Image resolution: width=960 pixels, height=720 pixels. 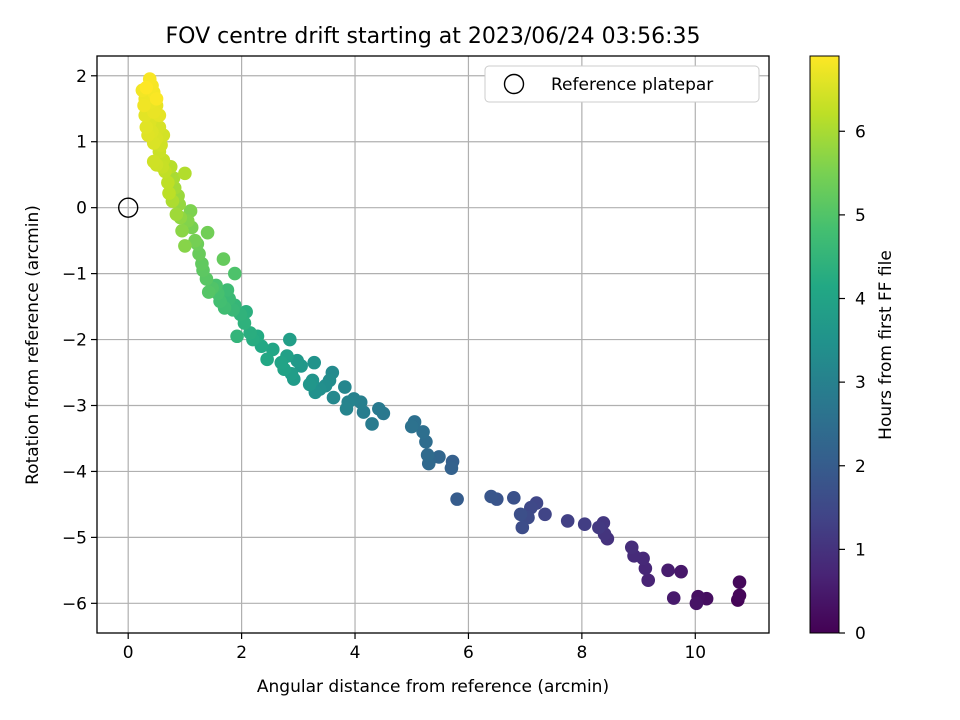 I want to click on legend-marker-icon, so click(x=514, y=84).